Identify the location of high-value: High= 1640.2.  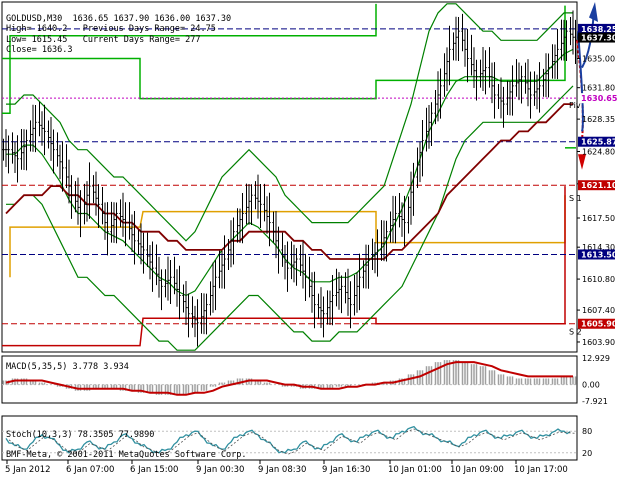
(37, 29).